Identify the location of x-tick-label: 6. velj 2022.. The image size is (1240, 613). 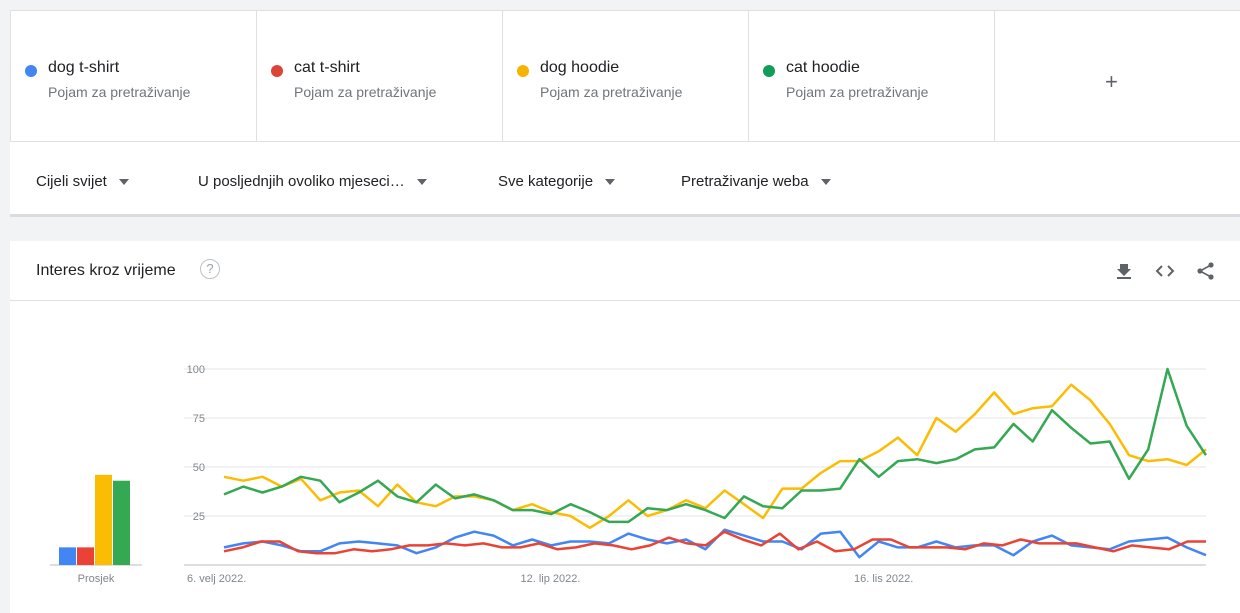
(216, 579).